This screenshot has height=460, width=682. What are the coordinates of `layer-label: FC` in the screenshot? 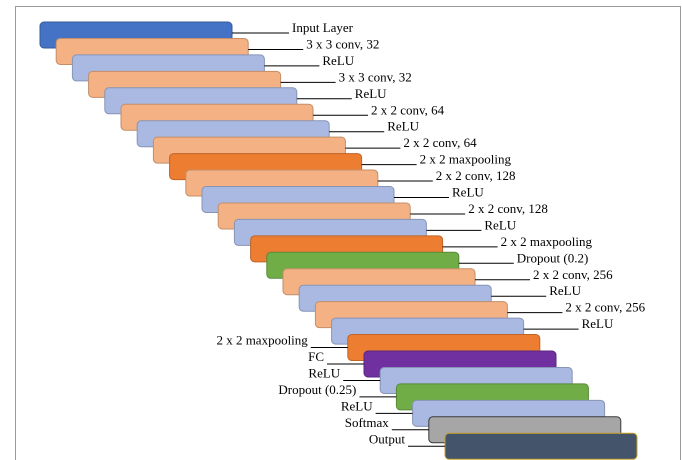 It's located at (316, 356).